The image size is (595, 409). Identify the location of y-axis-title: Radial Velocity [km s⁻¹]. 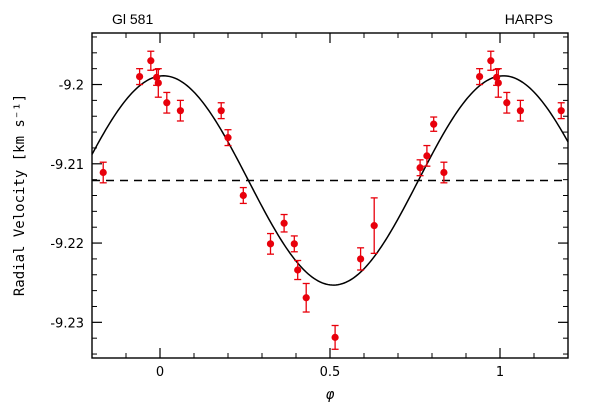
(20, 195).